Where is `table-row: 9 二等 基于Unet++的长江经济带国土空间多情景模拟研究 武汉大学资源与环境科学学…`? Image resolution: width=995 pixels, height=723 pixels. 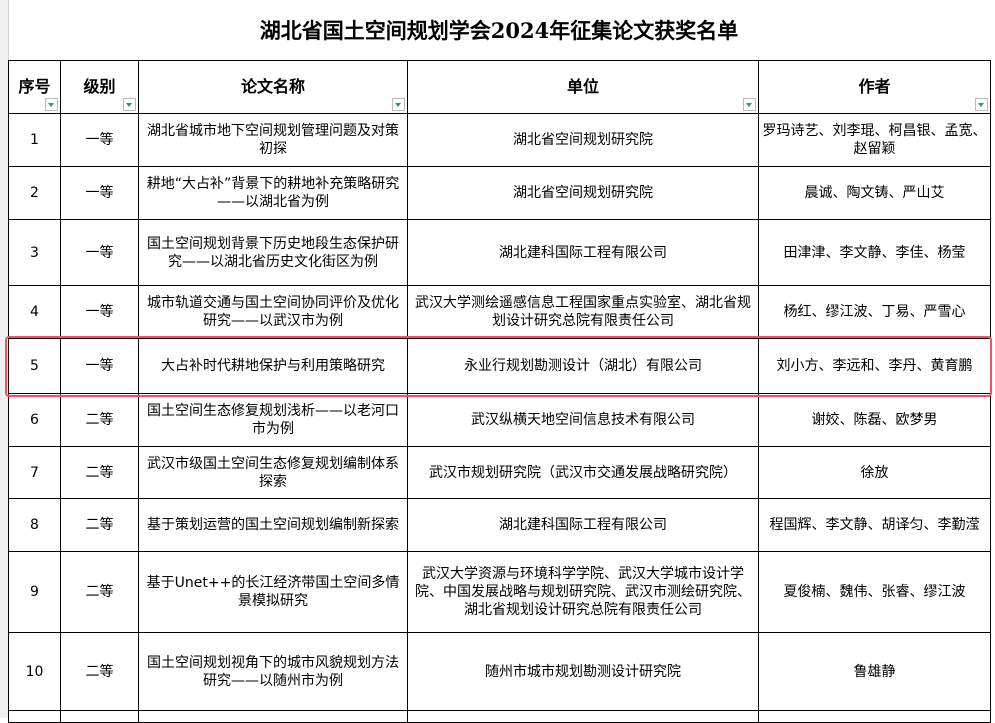 table-row: 9 二等 基于Unet++的长江经济带国土空间多情景模拟研究 武汉大学资源与环境科学学… is located at coordinates (499, 592).